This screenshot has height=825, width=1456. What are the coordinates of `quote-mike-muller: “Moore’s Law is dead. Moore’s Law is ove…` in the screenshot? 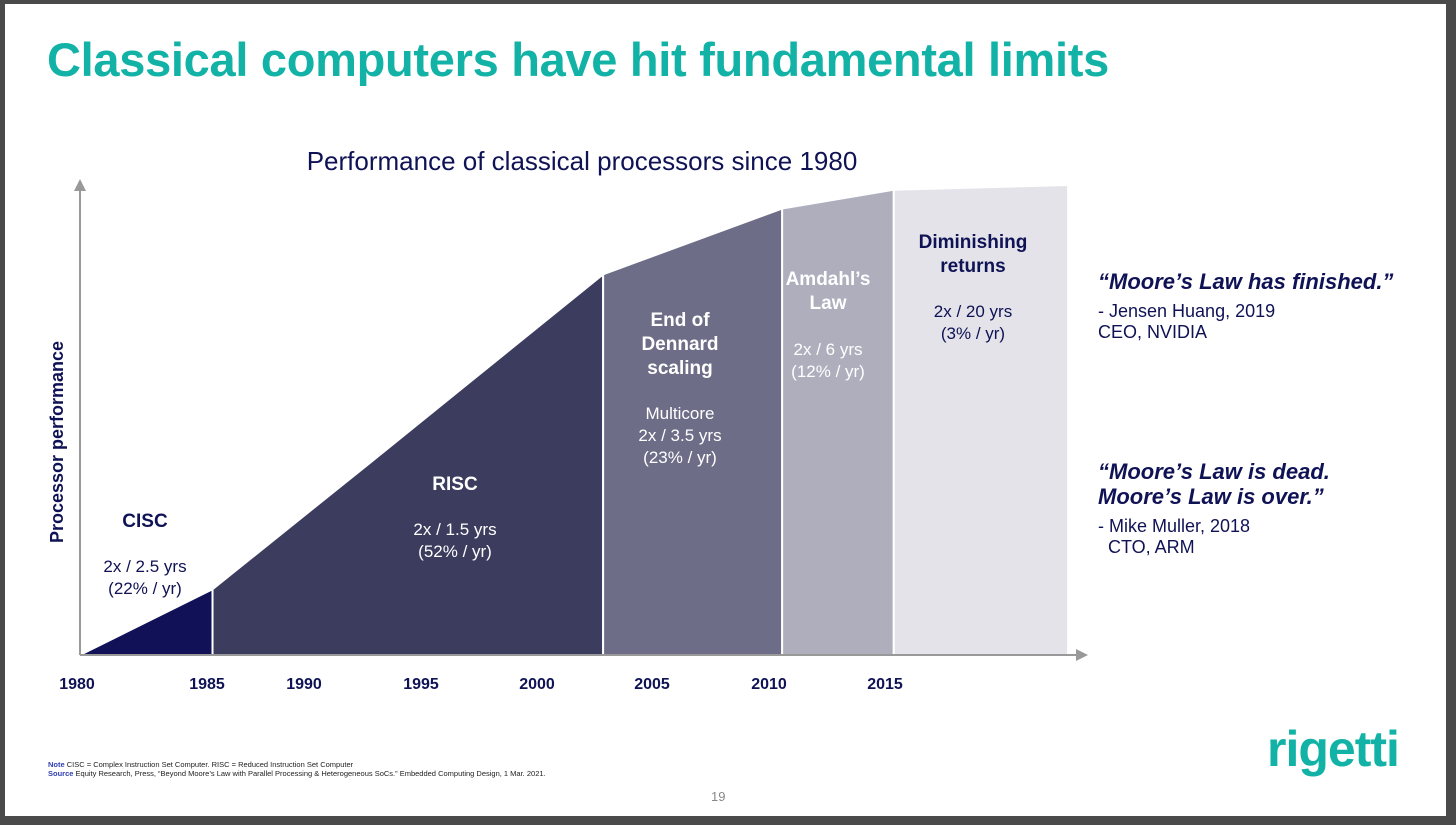 It's located at (1214, 508).